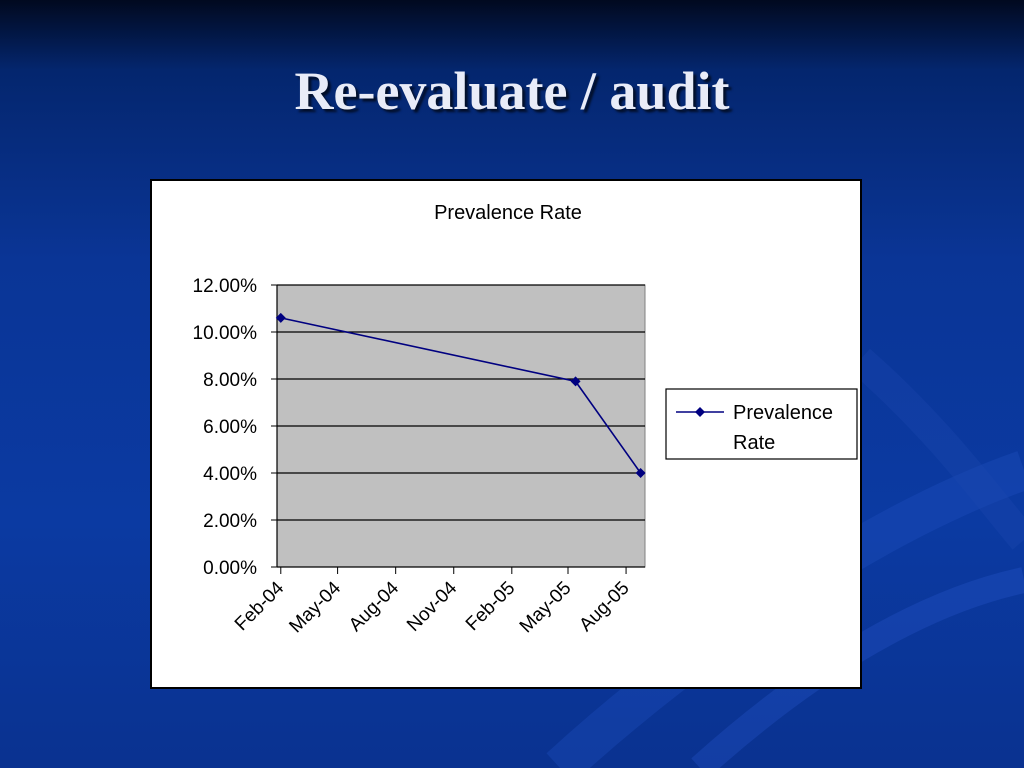  I want to click on x-tick-label: Feb-05, so click(490, 606).